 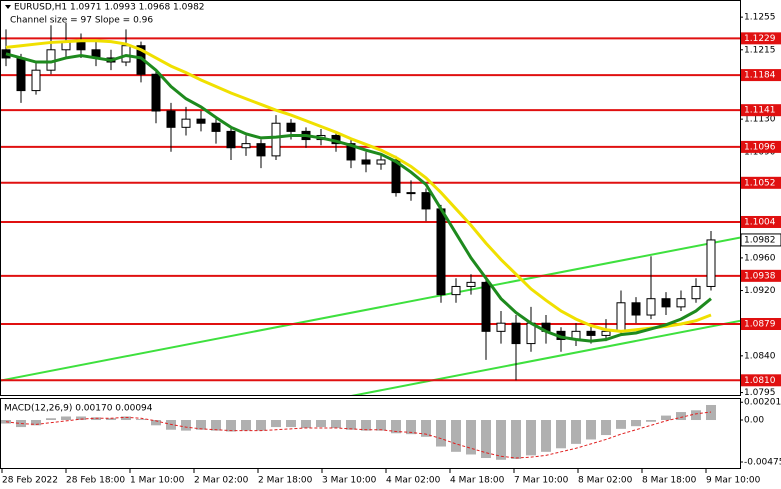 I want to click on level-label: 1.1004, so click(x=760, y=222).